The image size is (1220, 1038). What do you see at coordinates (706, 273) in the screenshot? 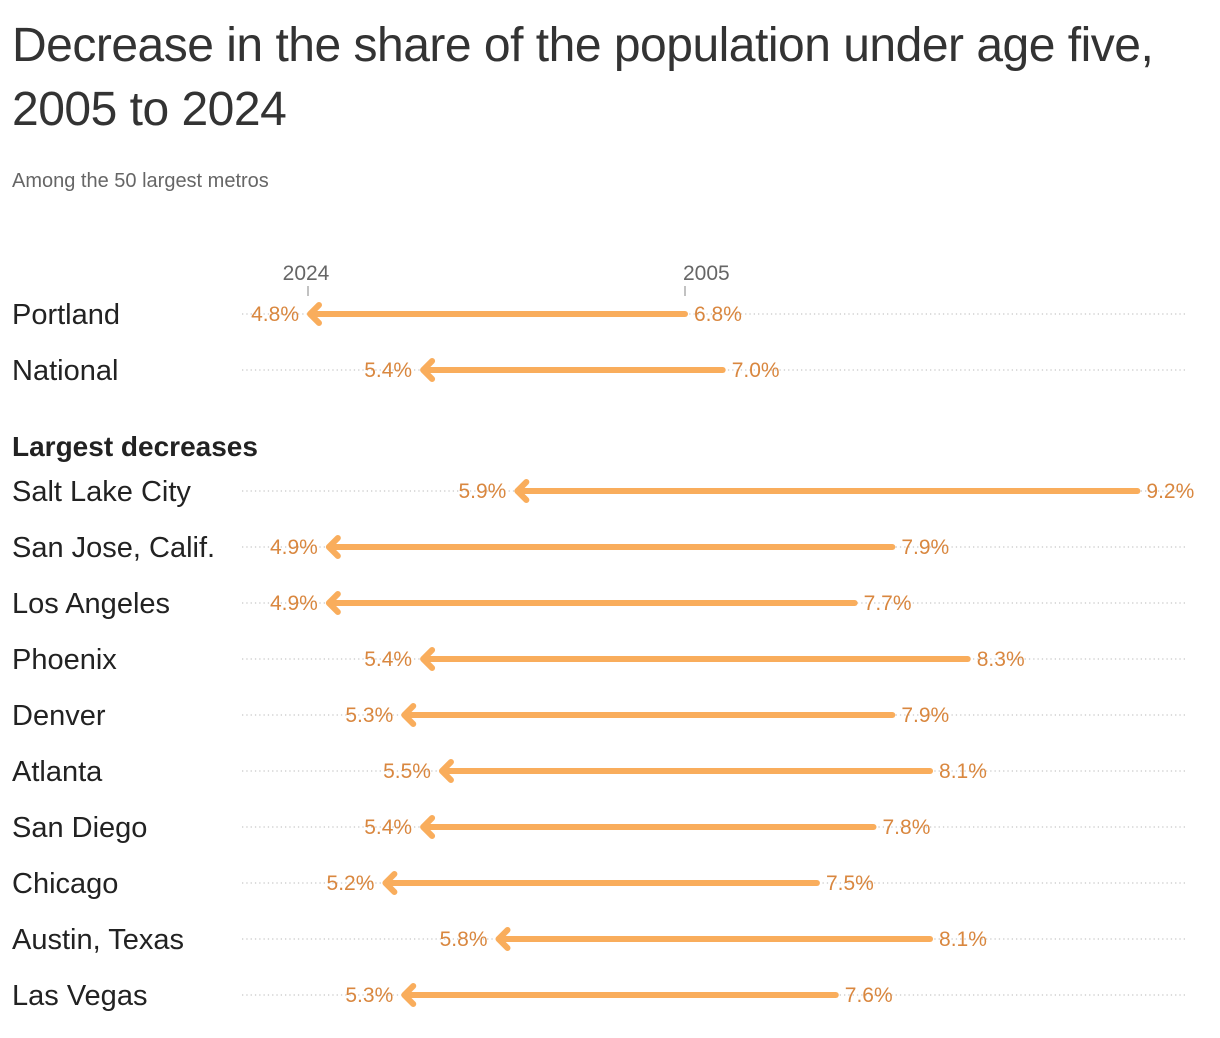
I see `axis-label-start-year: 2005` at bounding box center [706, 273].